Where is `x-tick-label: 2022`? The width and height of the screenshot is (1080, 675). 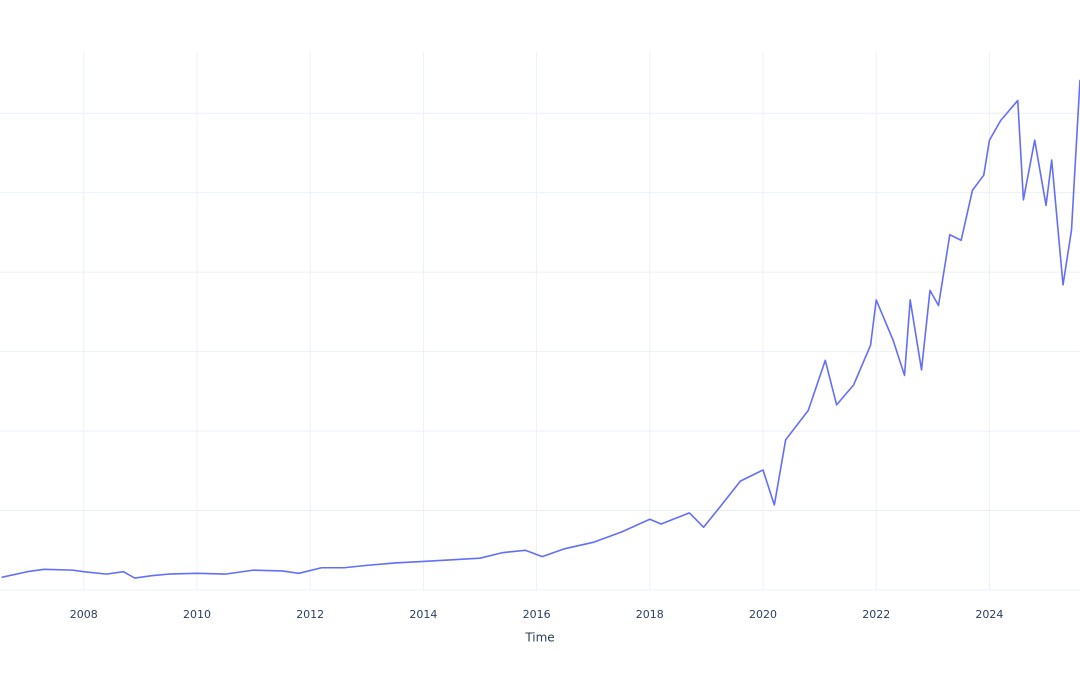 x-tick-label: 2022 is located at coordinates (876, 614).